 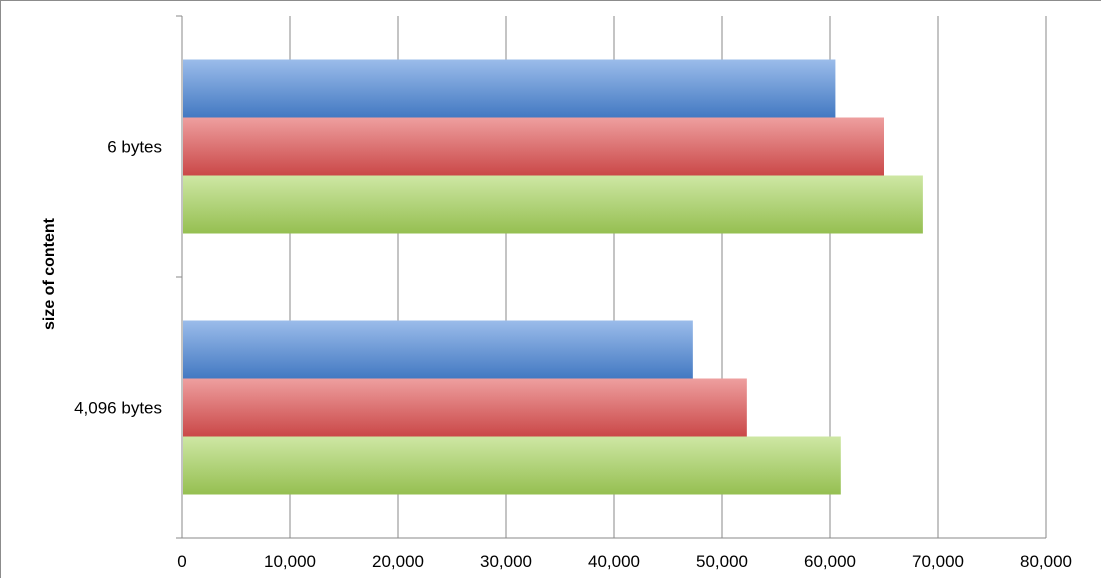 What do you see at coordinates (614, 561) in the screenshot?
I see `x-tick-label: 40,000` at bounding box center [614, 561].